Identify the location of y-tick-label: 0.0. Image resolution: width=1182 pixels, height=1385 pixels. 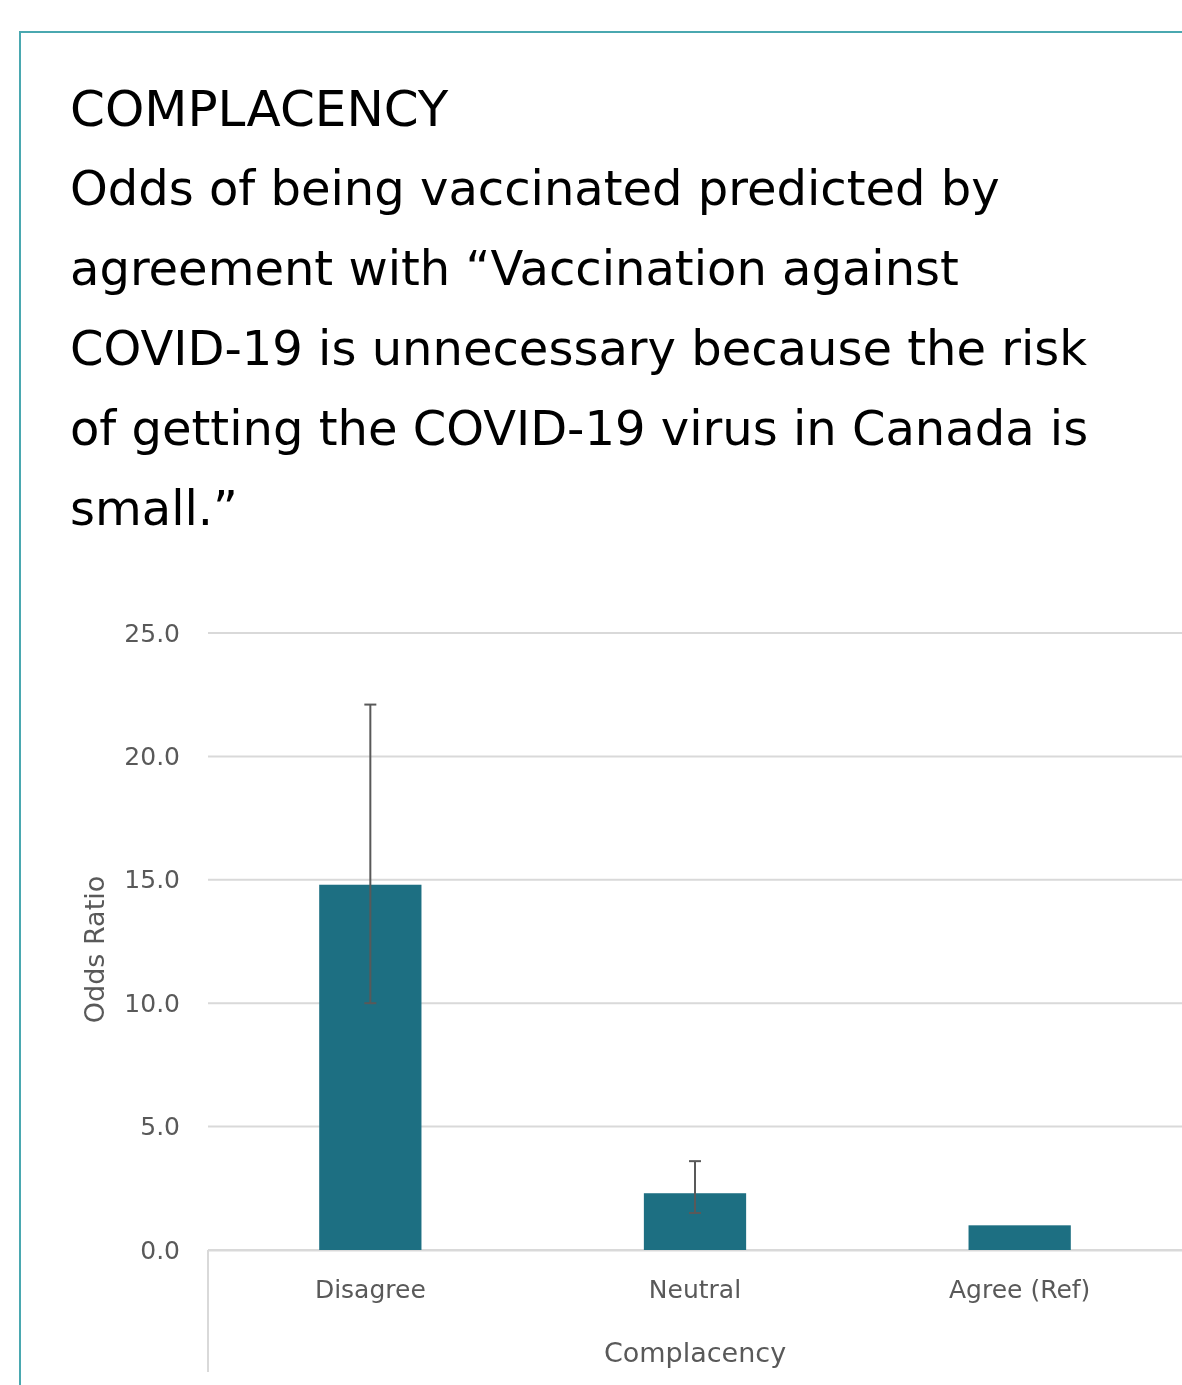
(160, 1250).